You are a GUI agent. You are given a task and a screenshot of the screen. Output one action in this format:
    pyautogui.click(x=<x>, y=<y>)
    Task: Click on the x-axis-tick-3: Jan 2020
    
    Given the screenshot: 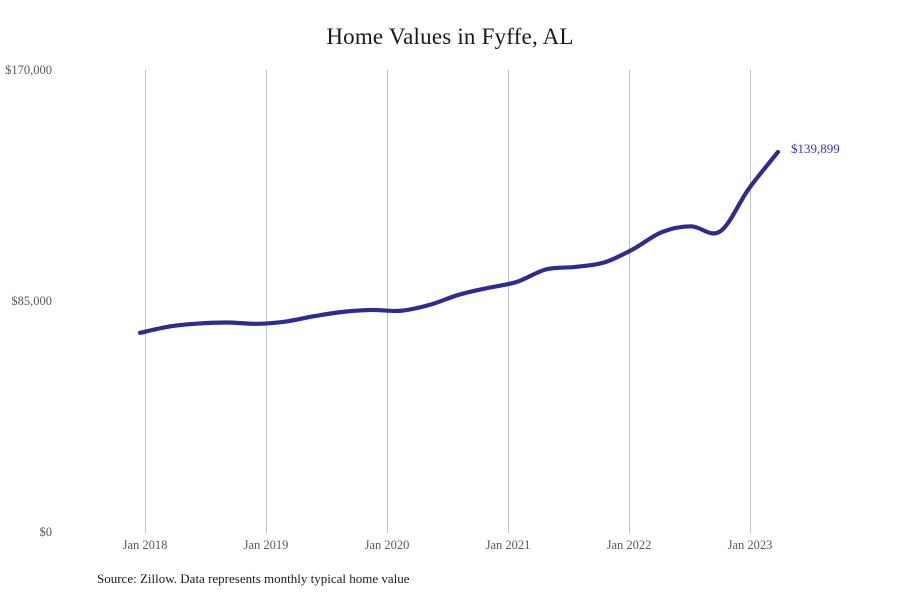 What is the action you would take?
    pyautogui.click(x=387, y=545)
    